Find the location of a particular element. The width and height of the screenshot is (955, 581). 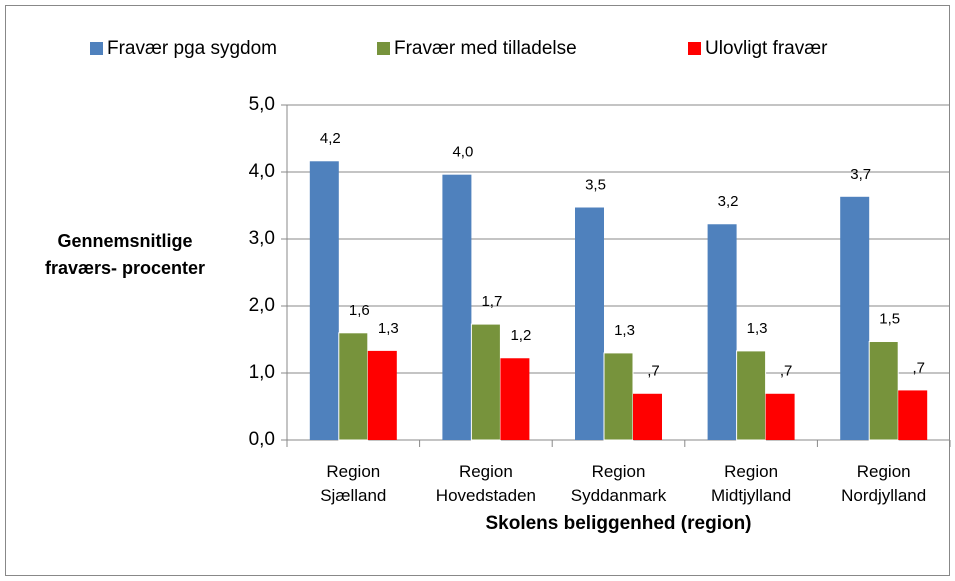

data-label: 1,7 is located at coordinates (491, 301).